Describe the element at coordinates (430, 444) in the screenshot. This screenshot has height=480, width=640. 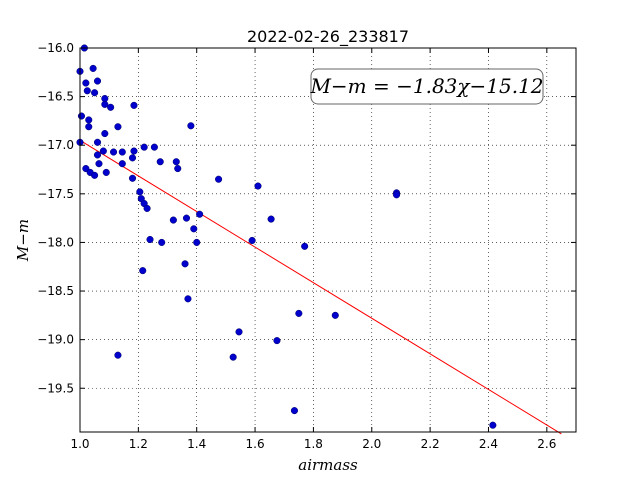
I see `x-tick-label: 2.2` at that location.